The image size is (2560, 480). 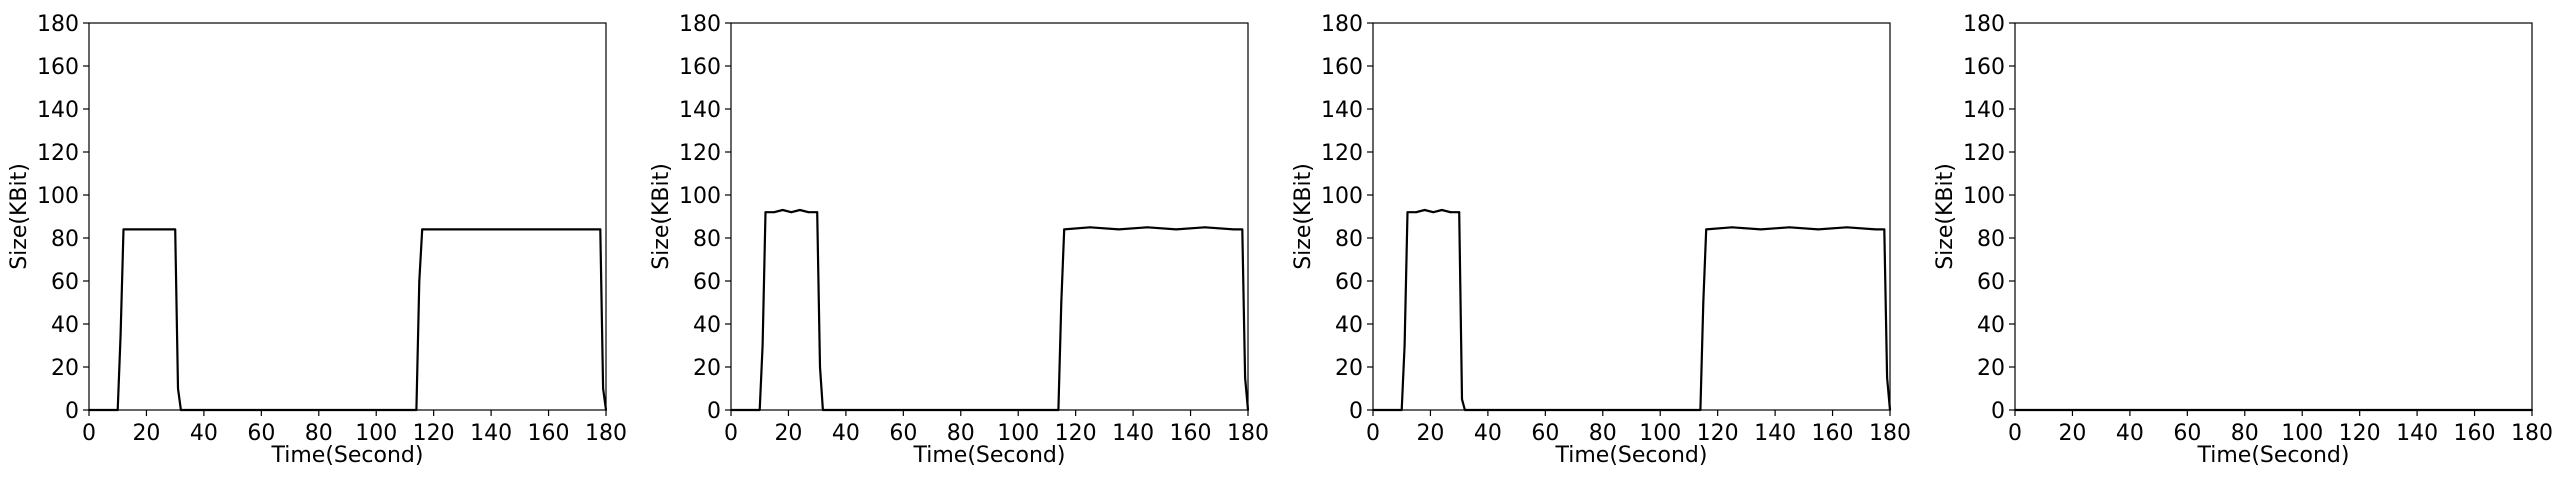 What do you see at coordinates (261, 433) in the screenshot?
I see `x-tick-label: 60` at bounding box center [261, 433].